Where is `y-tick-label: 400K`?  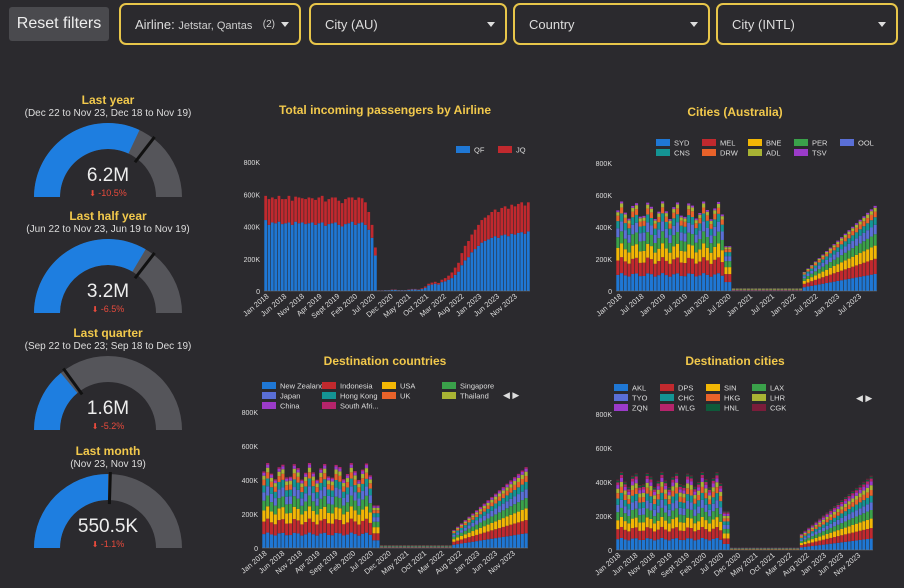 y-tick-label: 400K is located at coordinates (604, 483).